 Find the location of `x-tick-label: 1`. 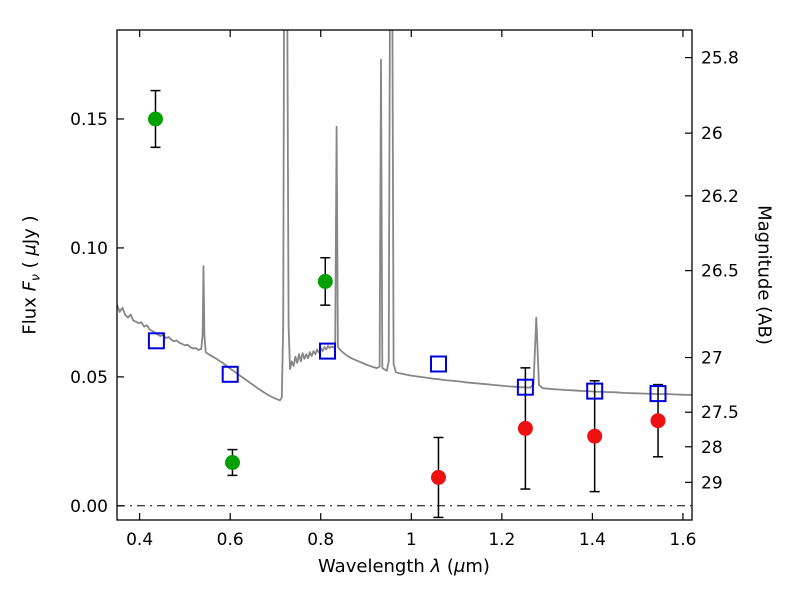

x-tick-label: 1 is located at coordinates (411, 540).